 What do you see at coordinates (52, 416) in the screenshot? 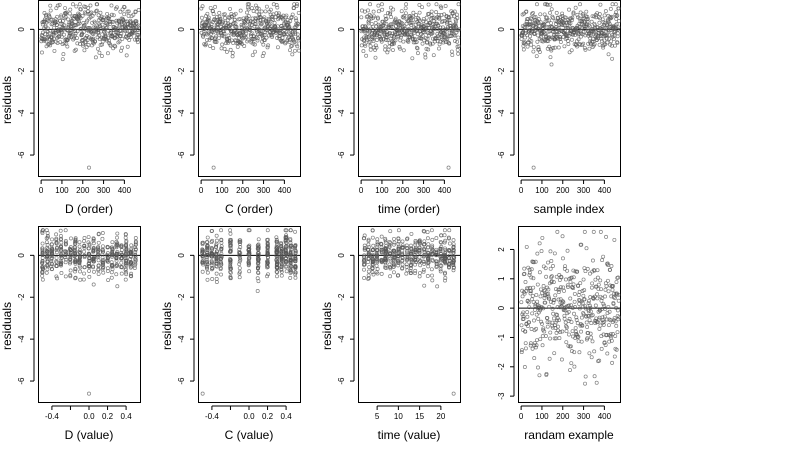
I see `x-tick-label: -0.4` at bounding box center [52, 416].